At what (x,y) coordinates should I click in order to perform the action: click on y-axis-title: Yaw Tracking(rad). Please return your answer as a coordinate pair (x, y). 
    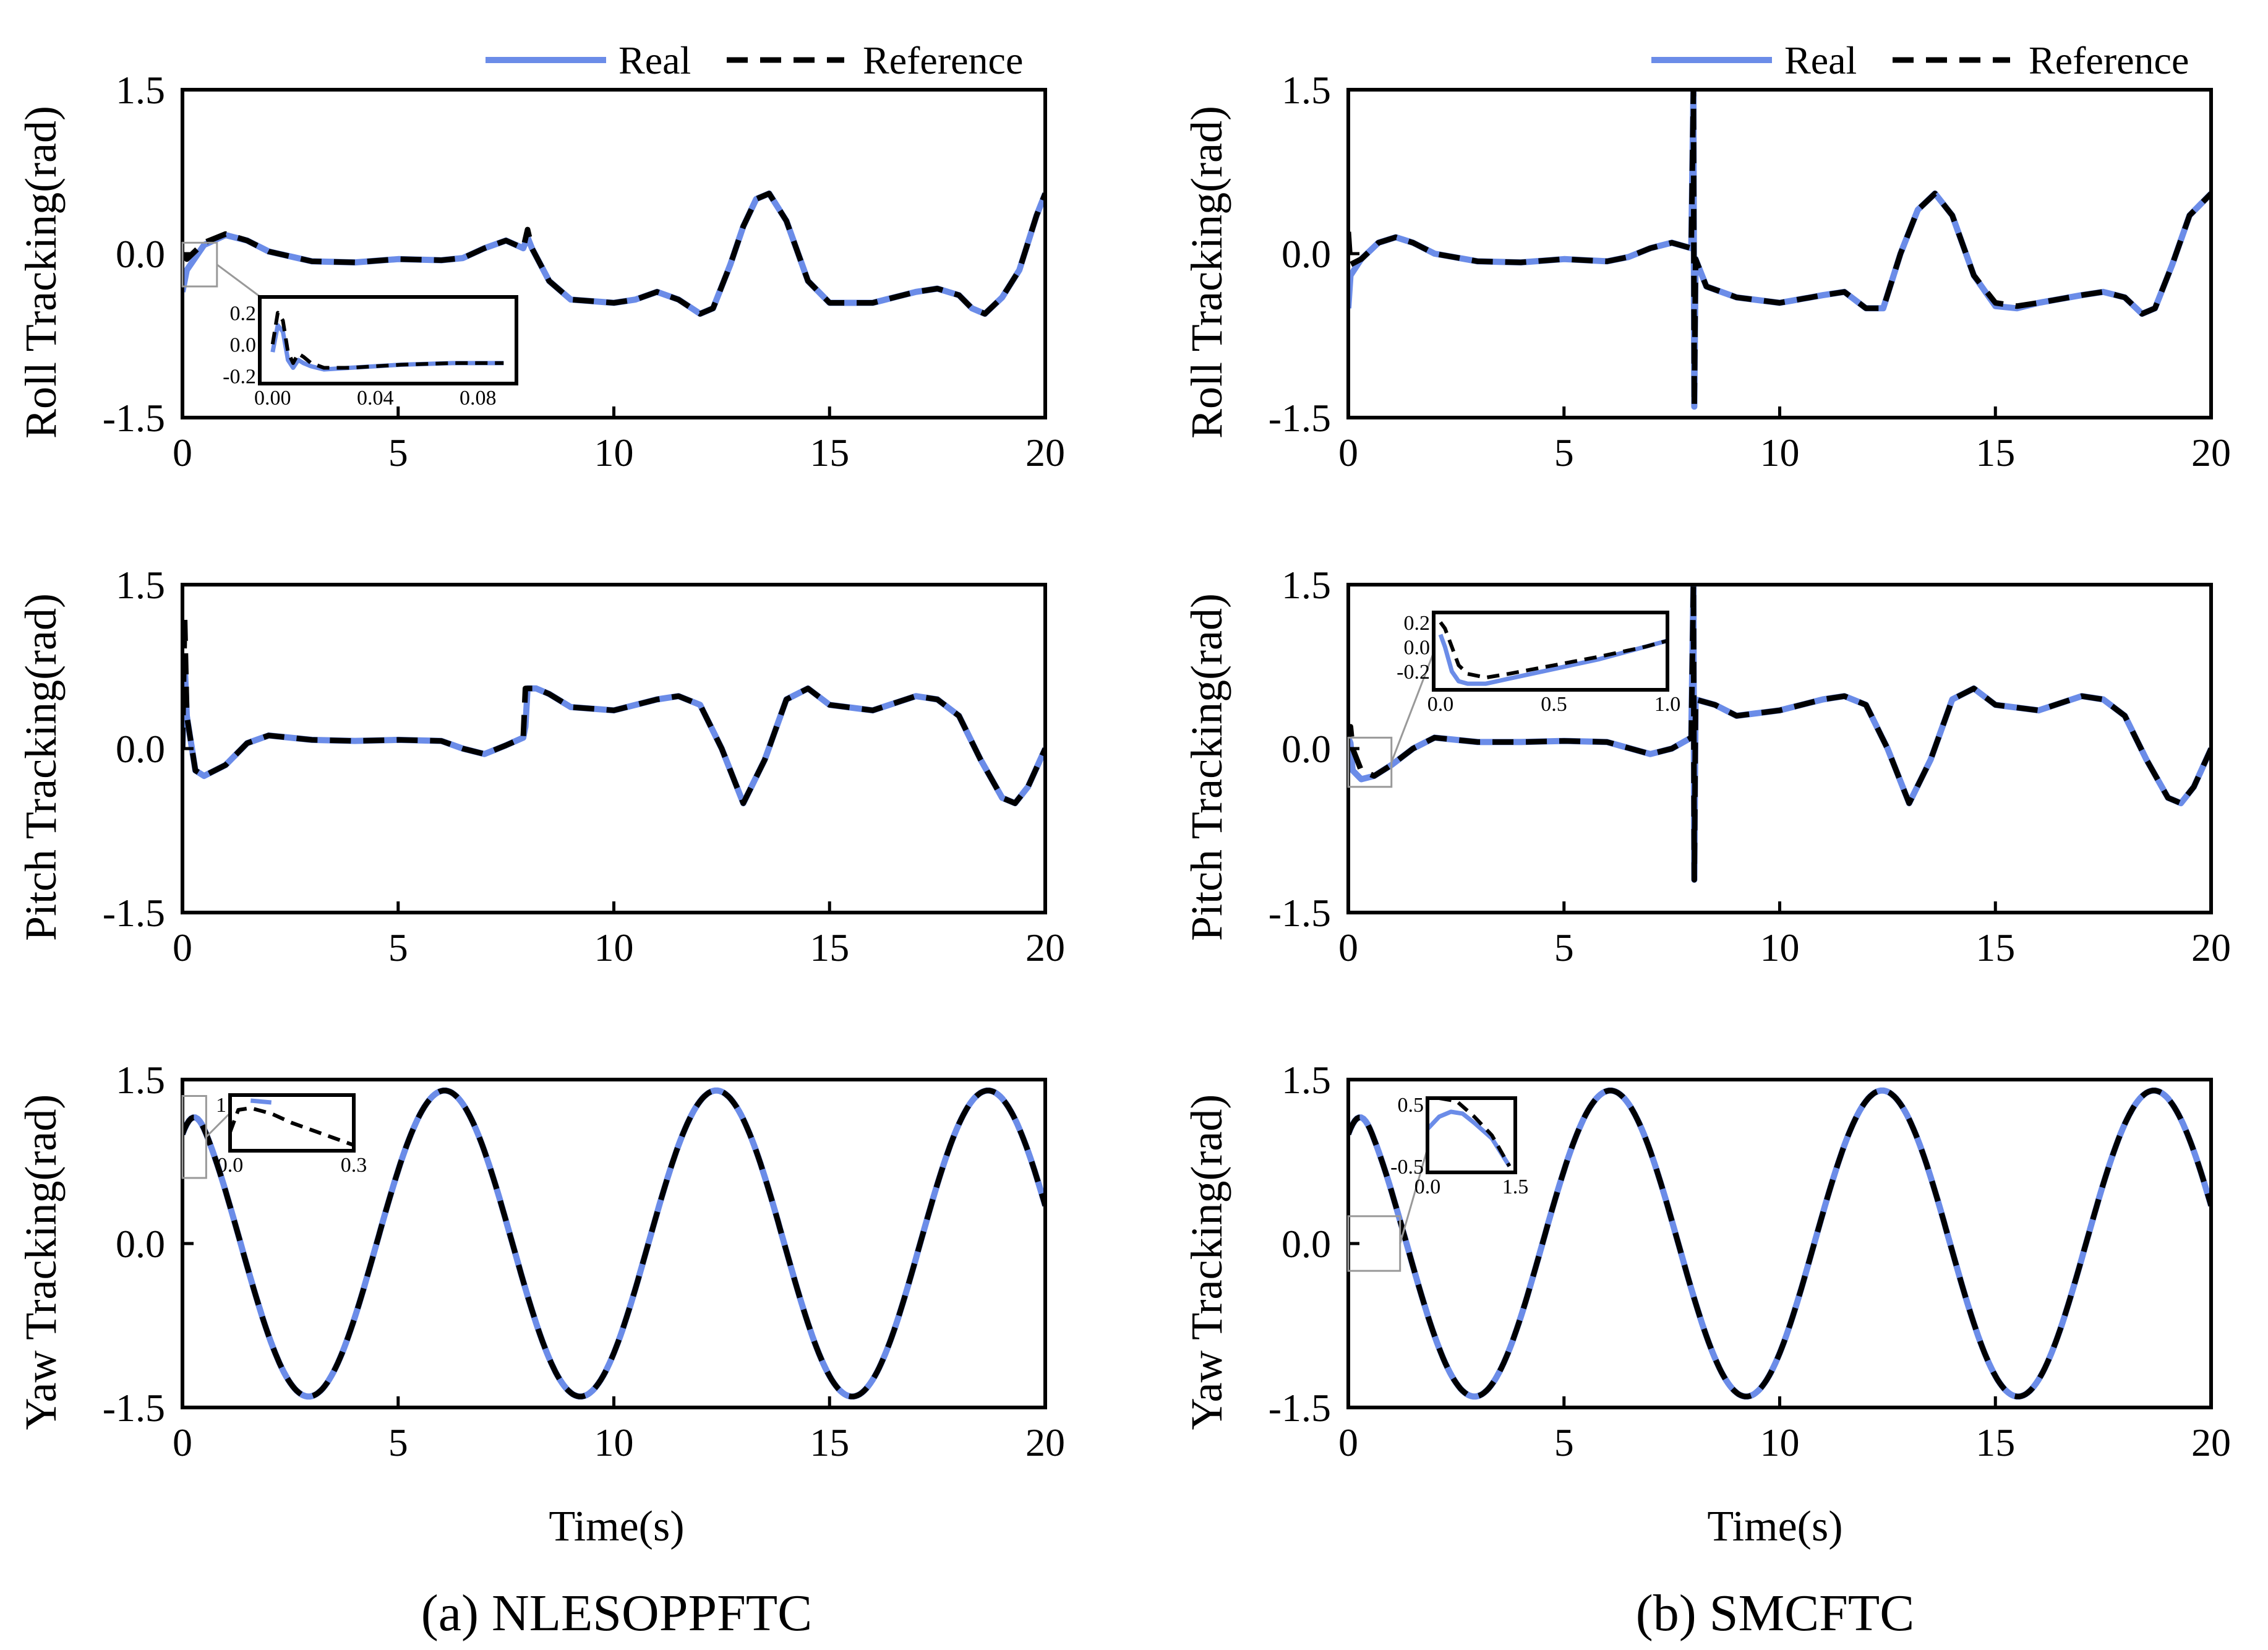
    Looking at the image, I should click on (1206, 1262).